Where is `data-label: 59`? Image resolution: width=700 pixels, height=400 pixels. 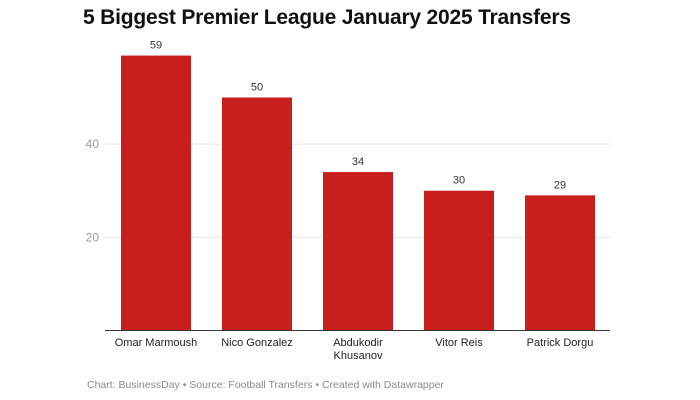 data-label: 59 is located at coordinates (156, 46).